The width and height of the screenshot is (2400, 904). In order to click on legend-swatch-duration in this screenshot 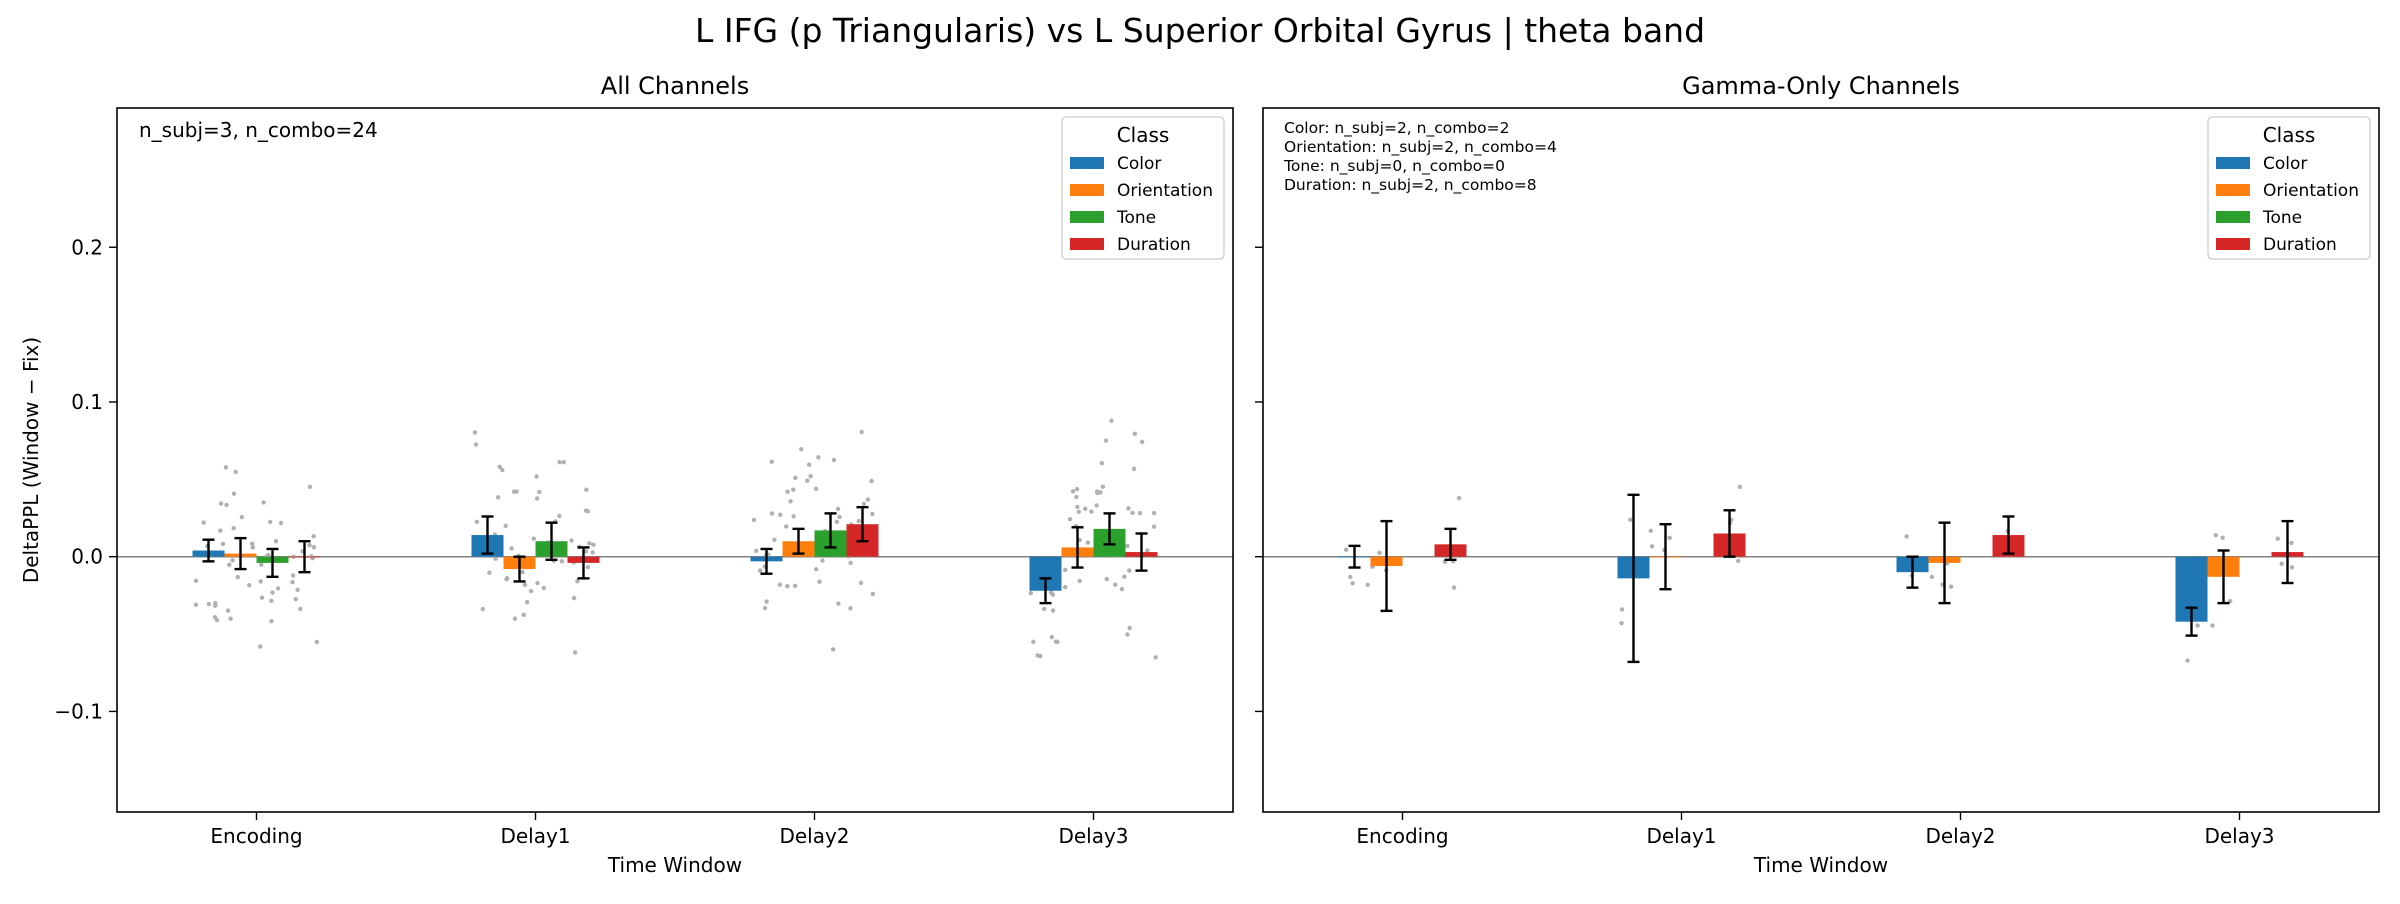, I will do `click(1087, 244)`.